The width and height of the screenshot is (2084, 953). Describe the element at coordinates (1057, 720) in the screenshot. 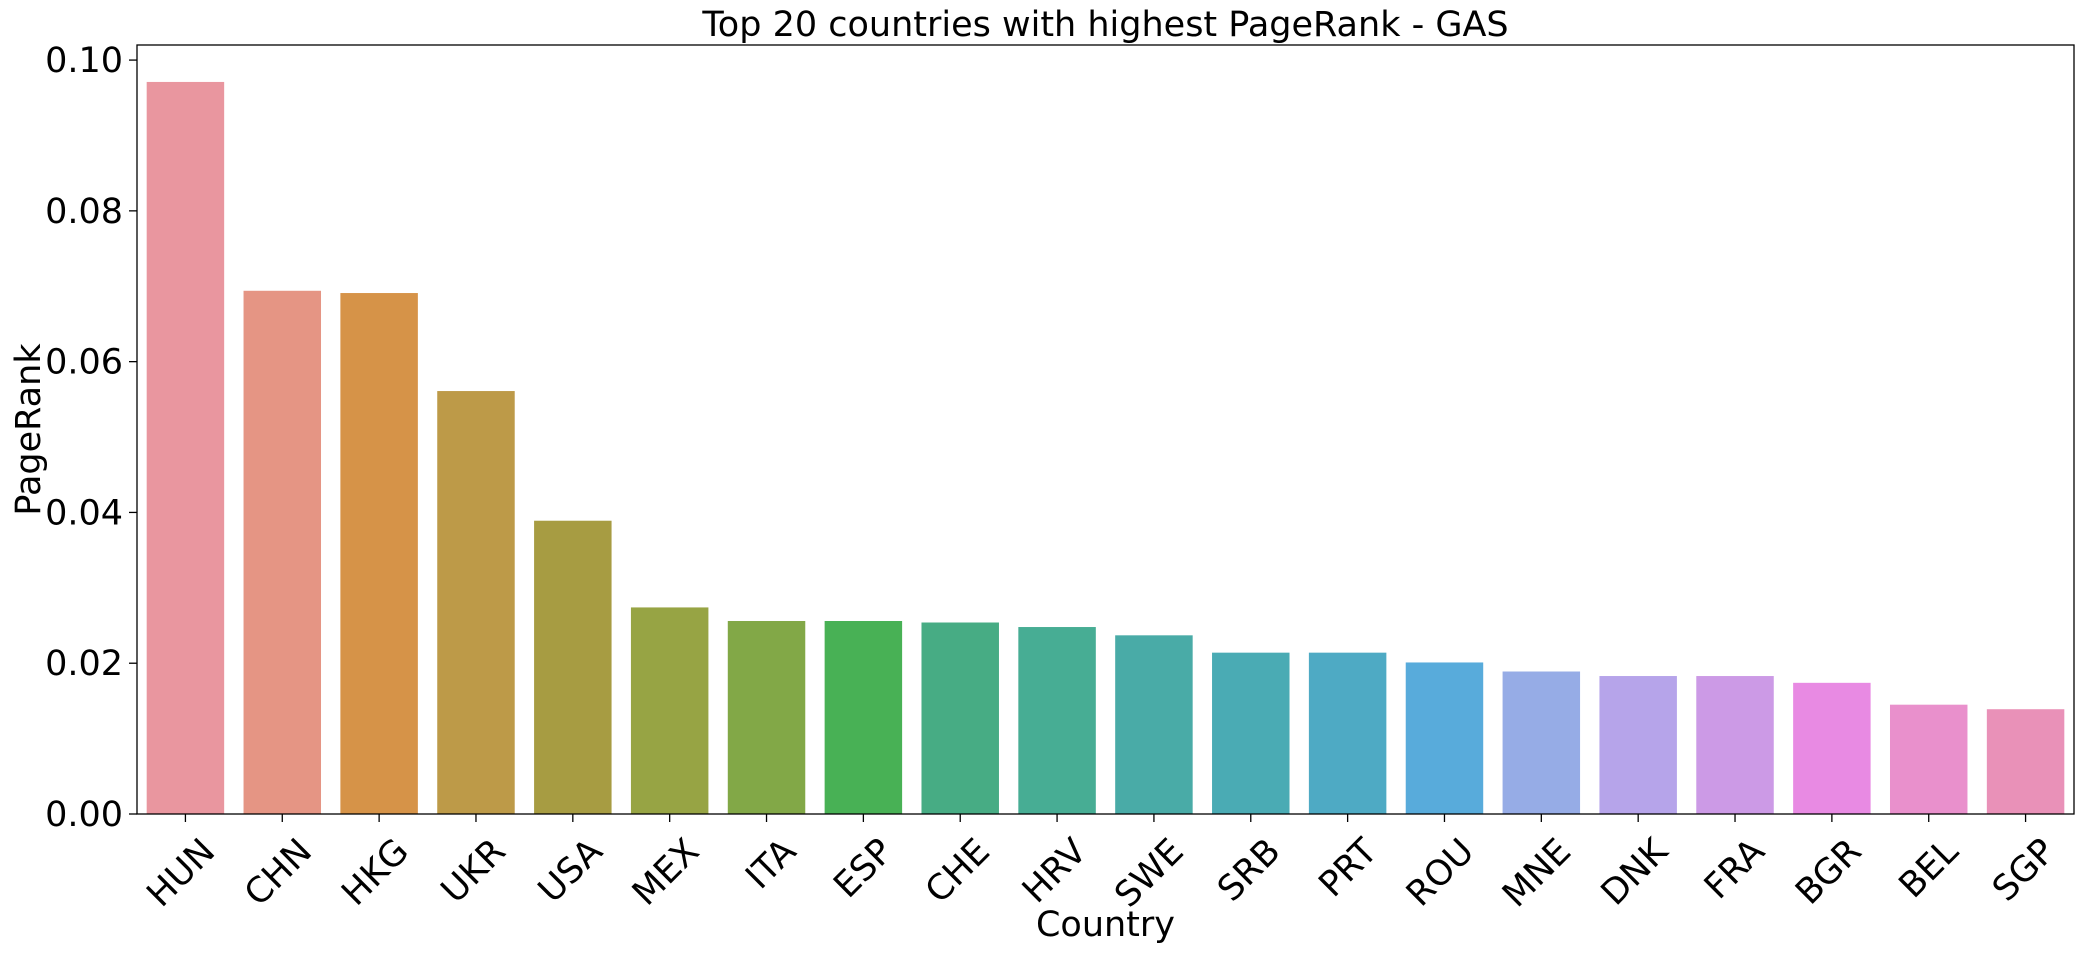

I see `bar-hrv` at that location.